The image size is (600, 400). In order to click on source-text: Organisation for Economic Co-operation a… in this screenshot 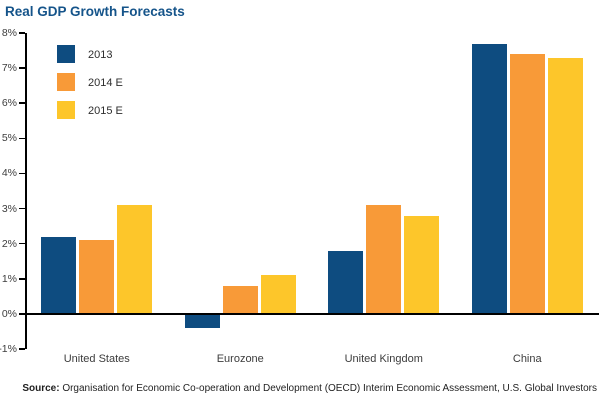, I will do `click(328, 388)`.